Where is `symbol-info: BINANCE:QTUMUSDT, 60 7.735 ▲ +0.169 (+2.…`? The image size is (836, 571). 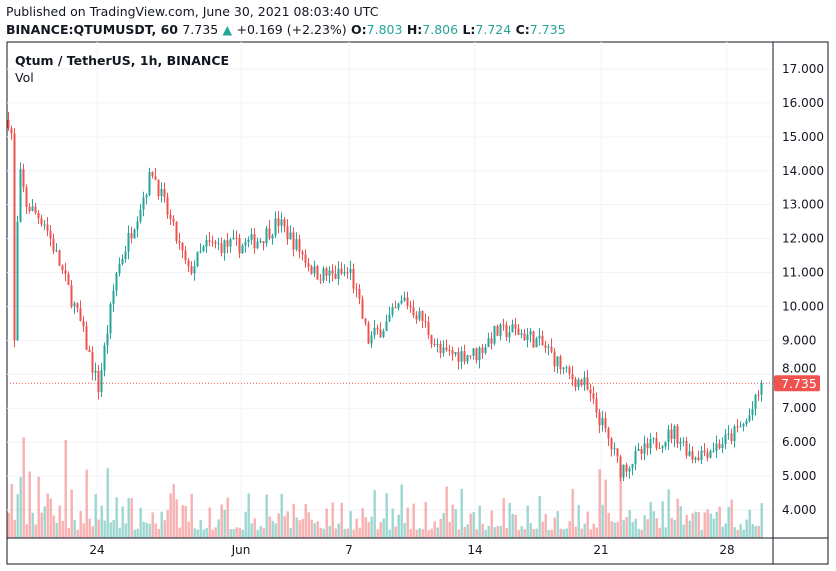
symbol-info: BINANCE:QTUMUSDT, 60 7.735 ▲ +0.169 (+2.… is located at coordinates (286, 29).